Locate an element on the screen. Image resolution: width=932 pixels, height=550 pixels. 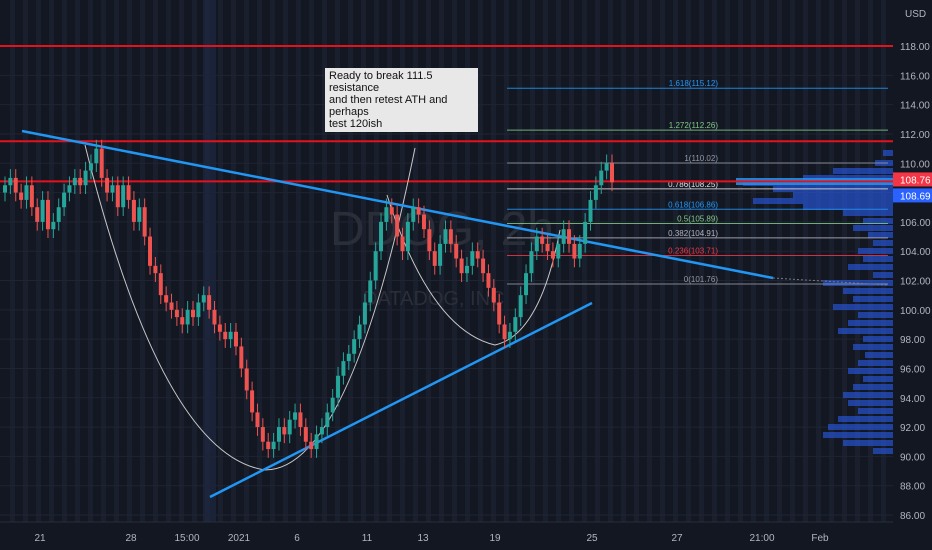
price-tick-label: 90.00 is located at coordinates (912, 457).